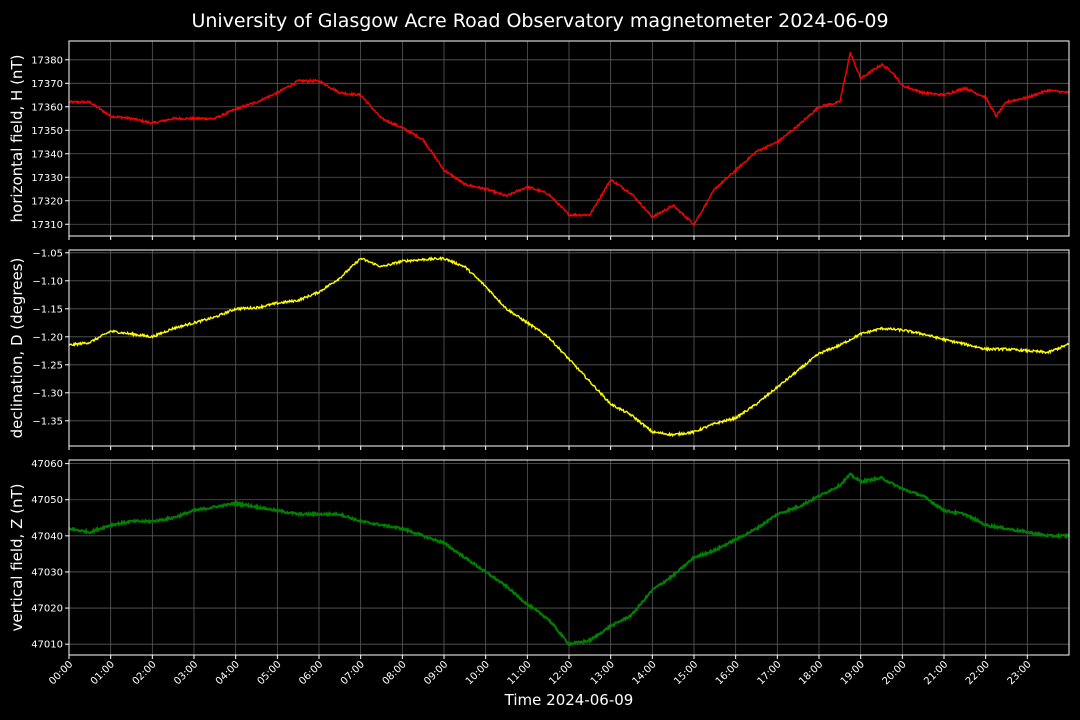 The height and width of the screenshot is (720, 1080). I want to click on x-axis-label: Time 2024-06-09, so click(569, 700).